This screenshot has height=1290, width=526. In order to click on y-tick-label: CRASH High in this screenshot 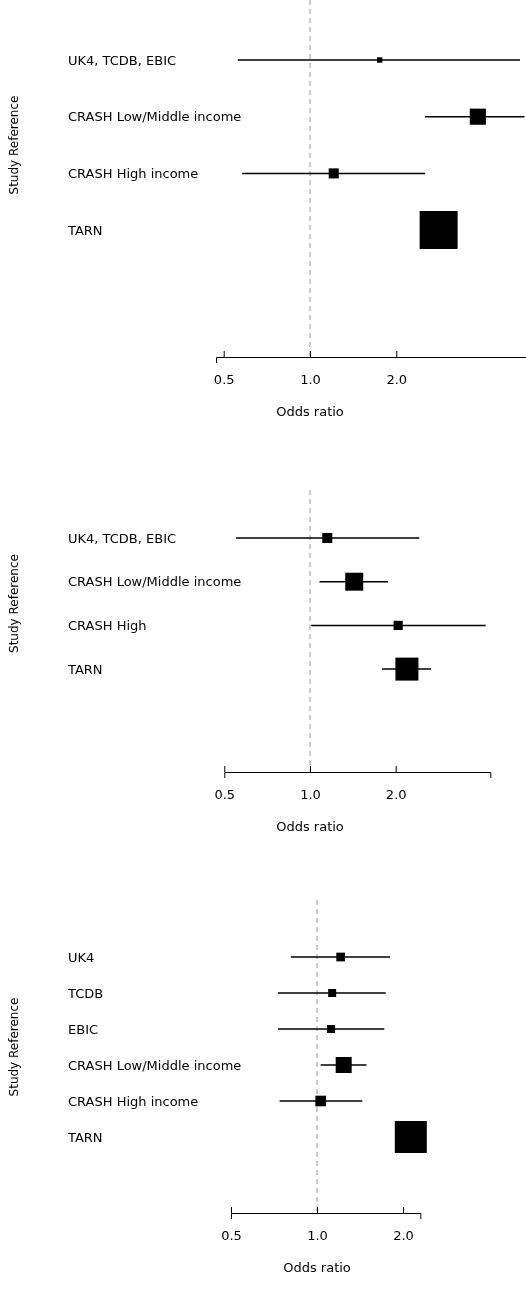, I will do `click(107, 625)`.